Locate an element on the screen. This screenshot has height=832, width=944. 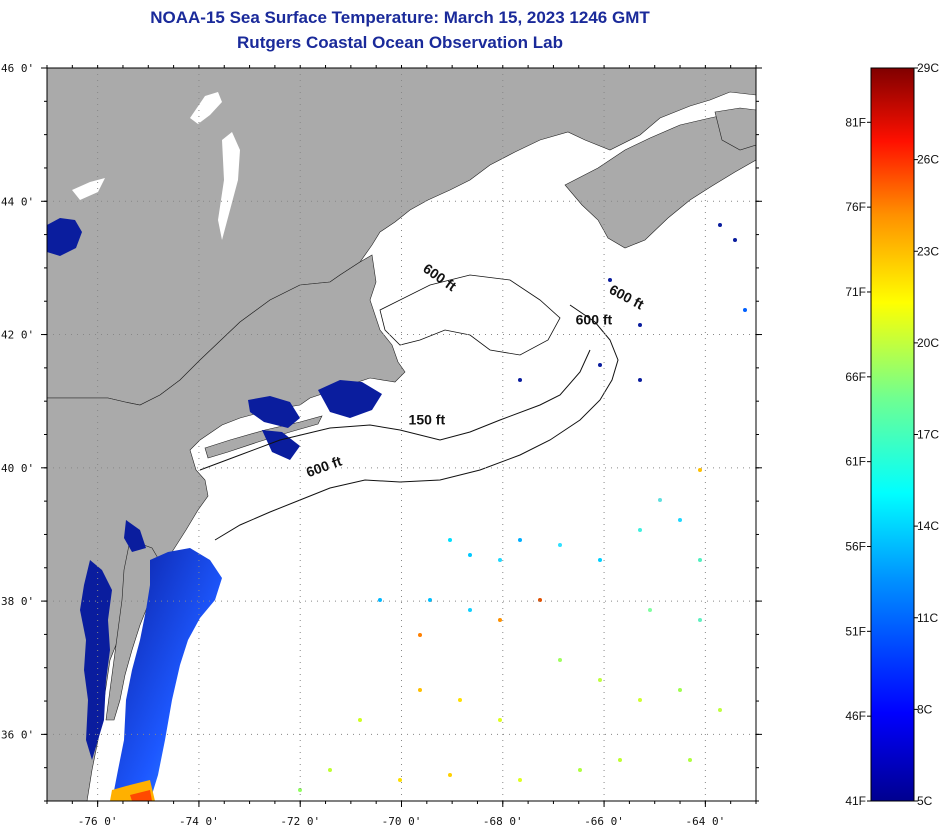
colorbar-fahrenheit-label: 56F is located at coordinates (855, 546).